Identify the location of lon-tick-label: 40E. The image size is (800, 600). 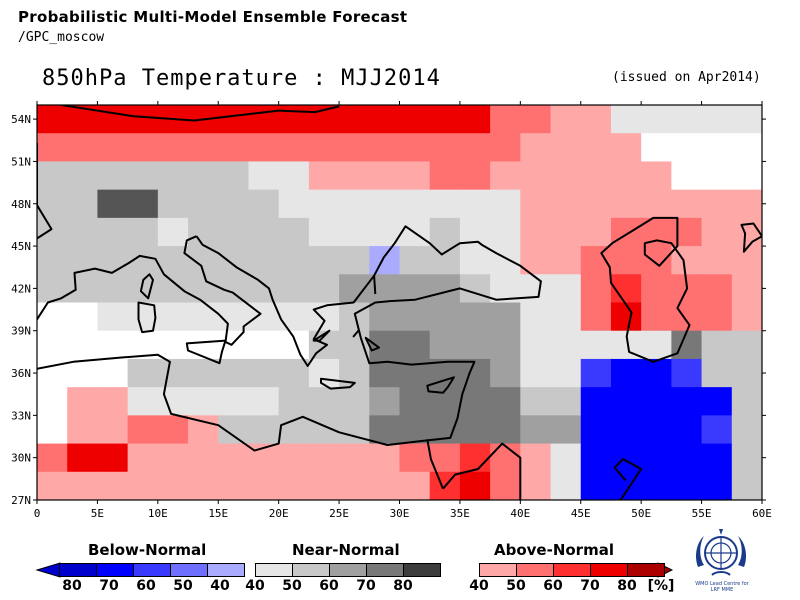
(520, 513).